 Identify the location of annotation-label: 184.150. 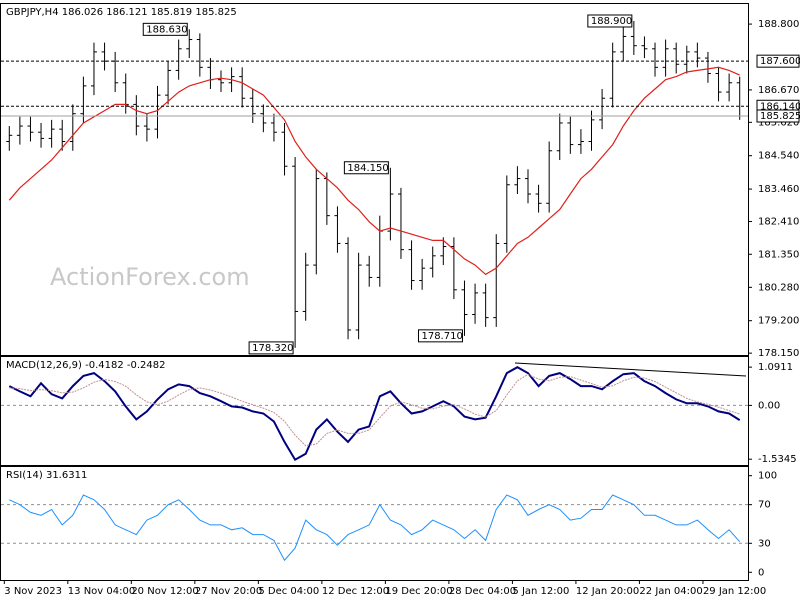
(367, 168).